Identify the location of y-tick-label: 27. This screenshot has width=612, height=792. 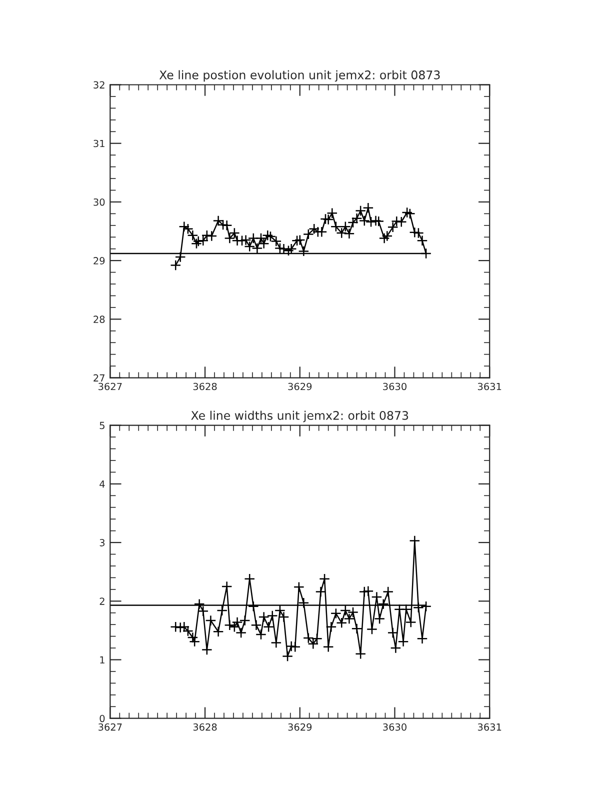
(99, 378).